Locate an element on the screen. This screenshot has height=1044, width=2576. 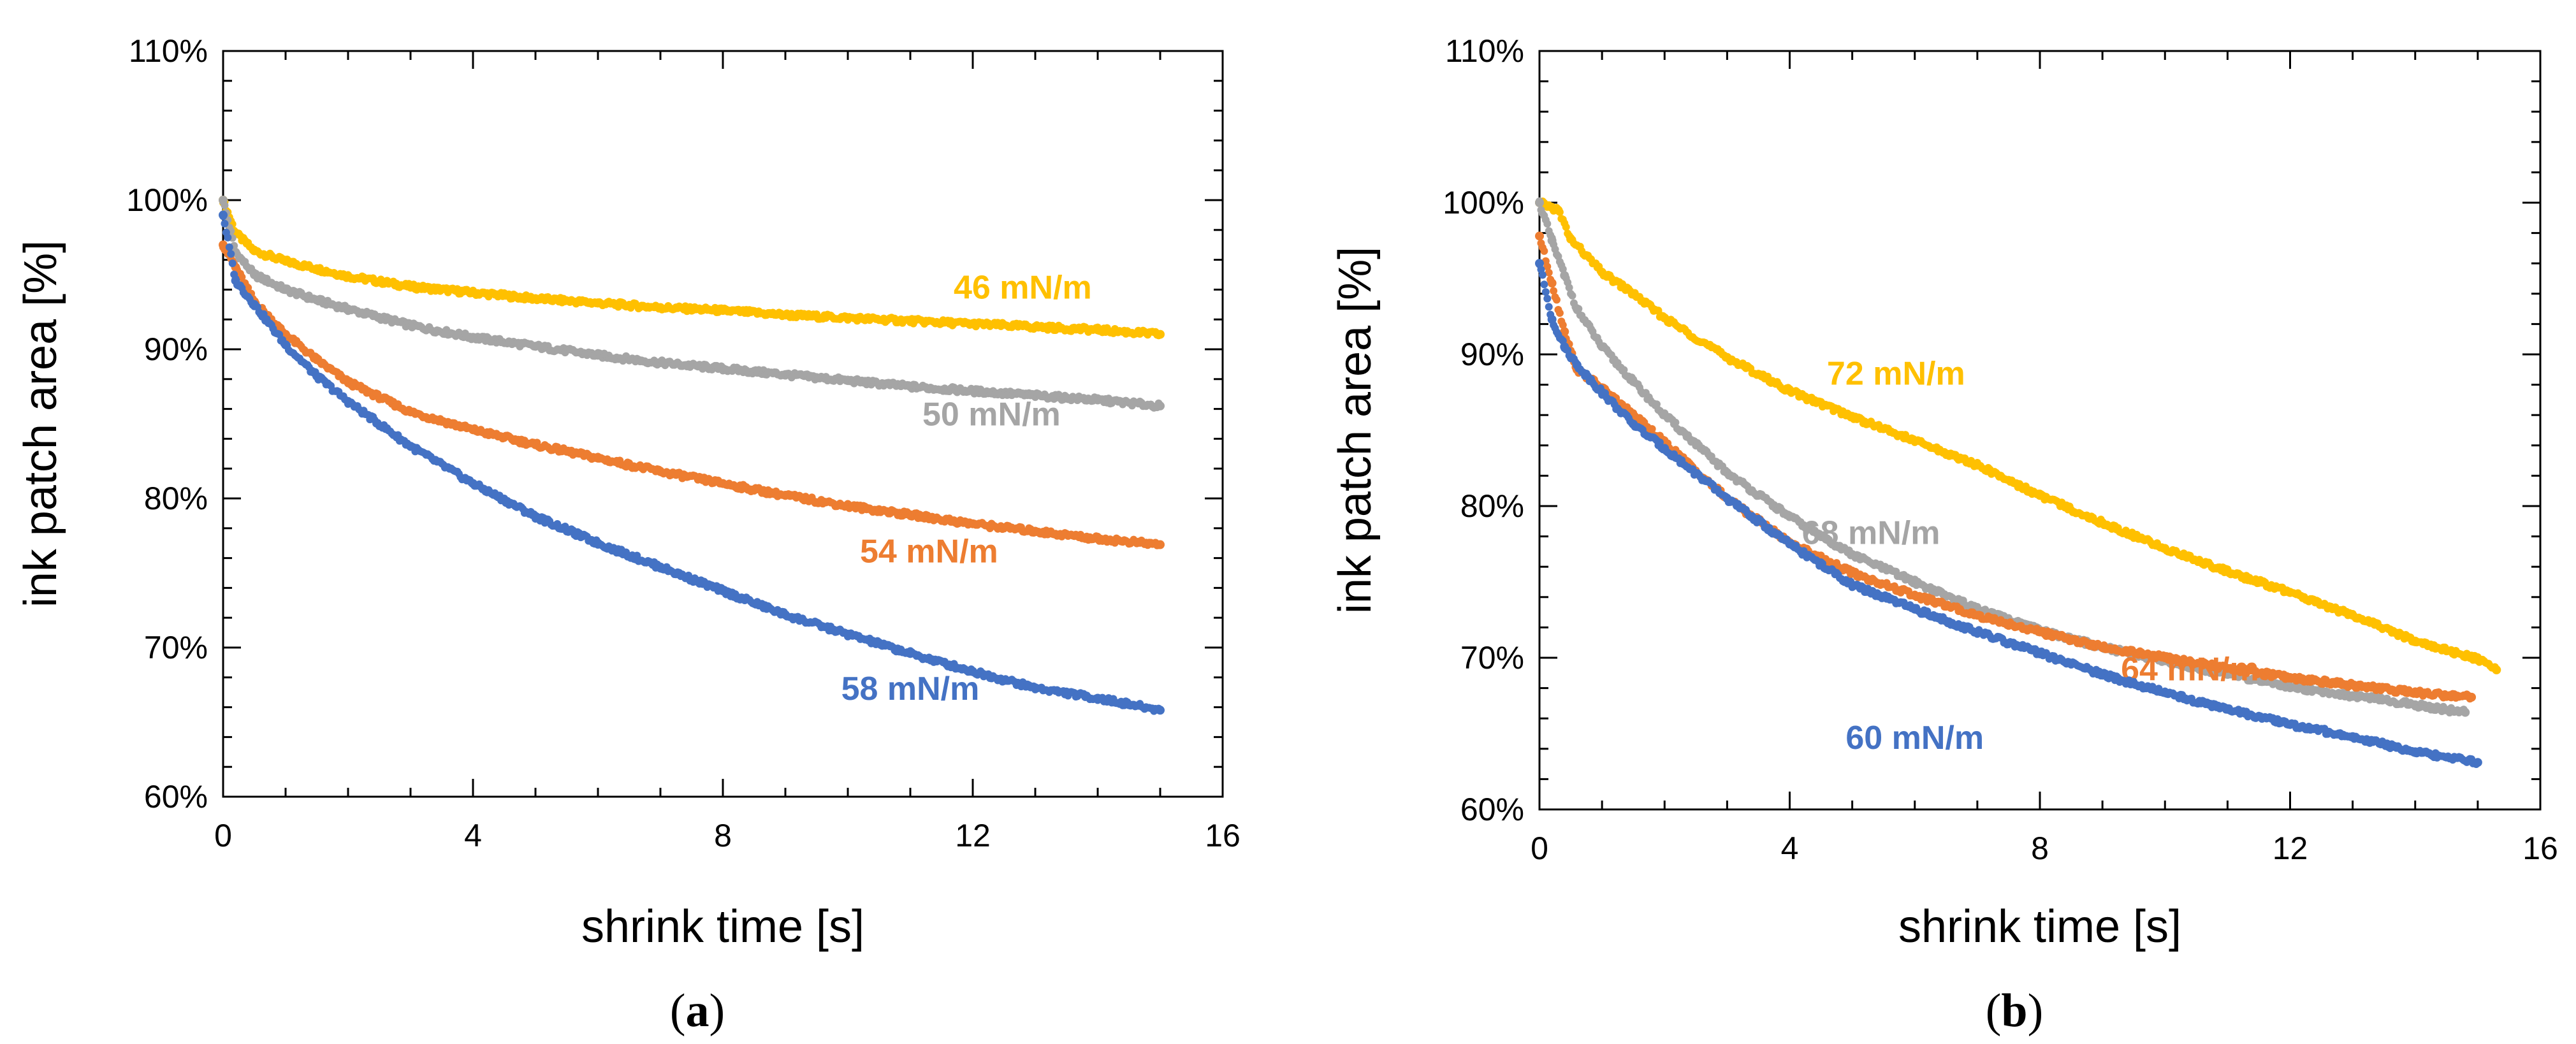
series-label: 72 mN/m is located at coordinates (1896, 374).